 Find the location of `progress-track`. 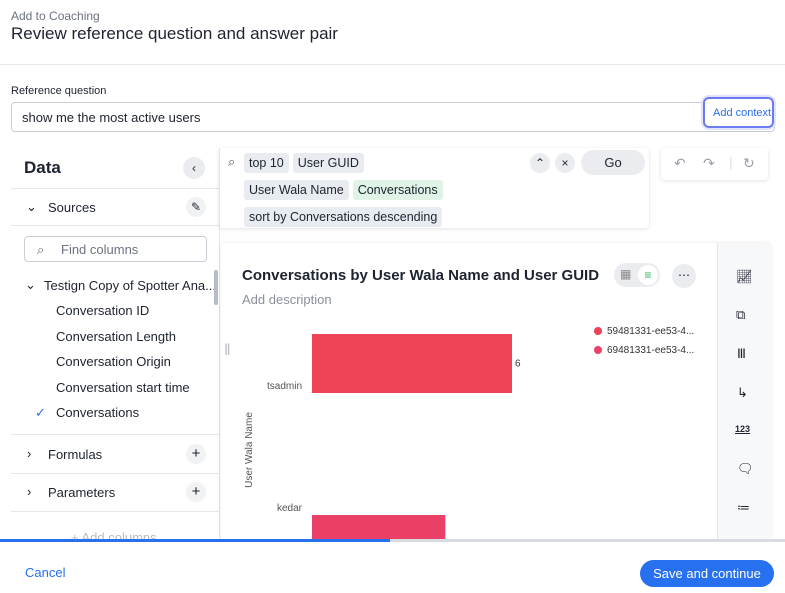

progress-track is located at coordinates (392, 540).